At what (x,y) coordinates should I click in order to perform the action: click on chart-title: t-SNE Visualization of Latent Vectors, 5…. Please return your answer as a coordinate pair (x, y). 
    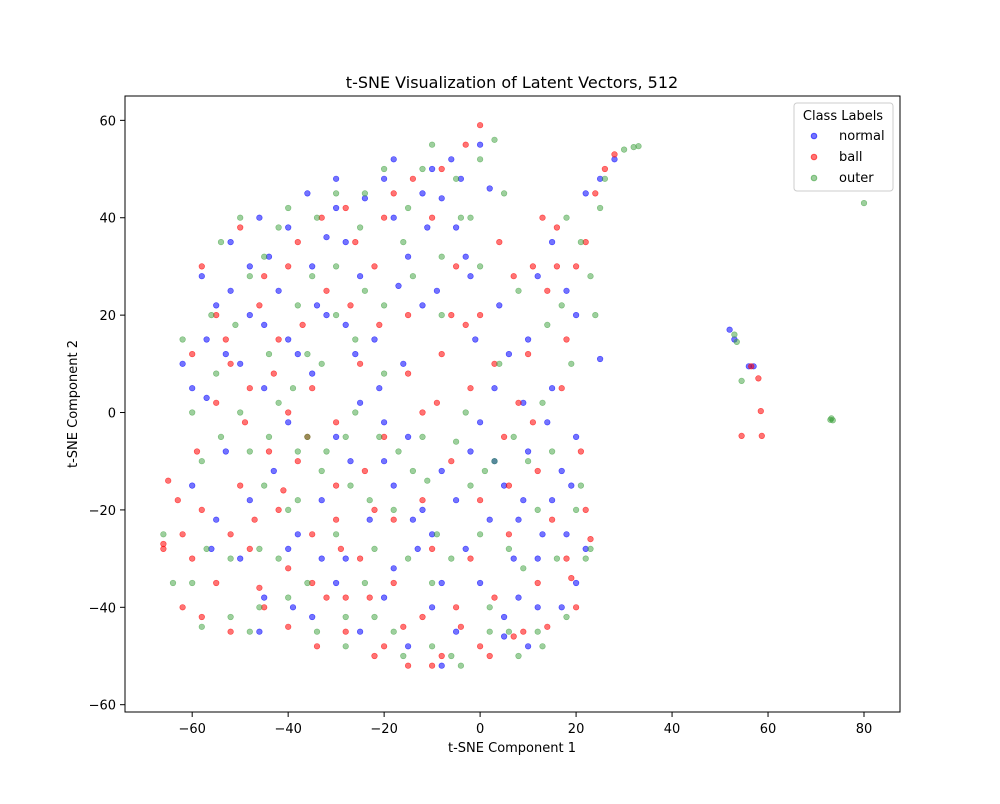
    Looking at the image, I should click on (512, 82).